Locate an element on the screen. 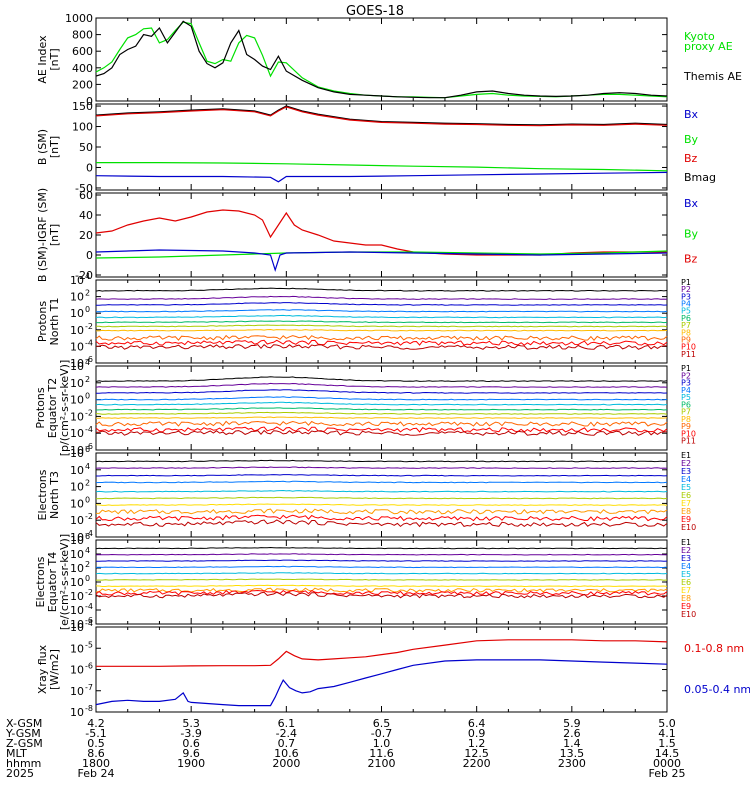 The image size is (750, 800). legend-entry: By is located at coordinates (691, 139).